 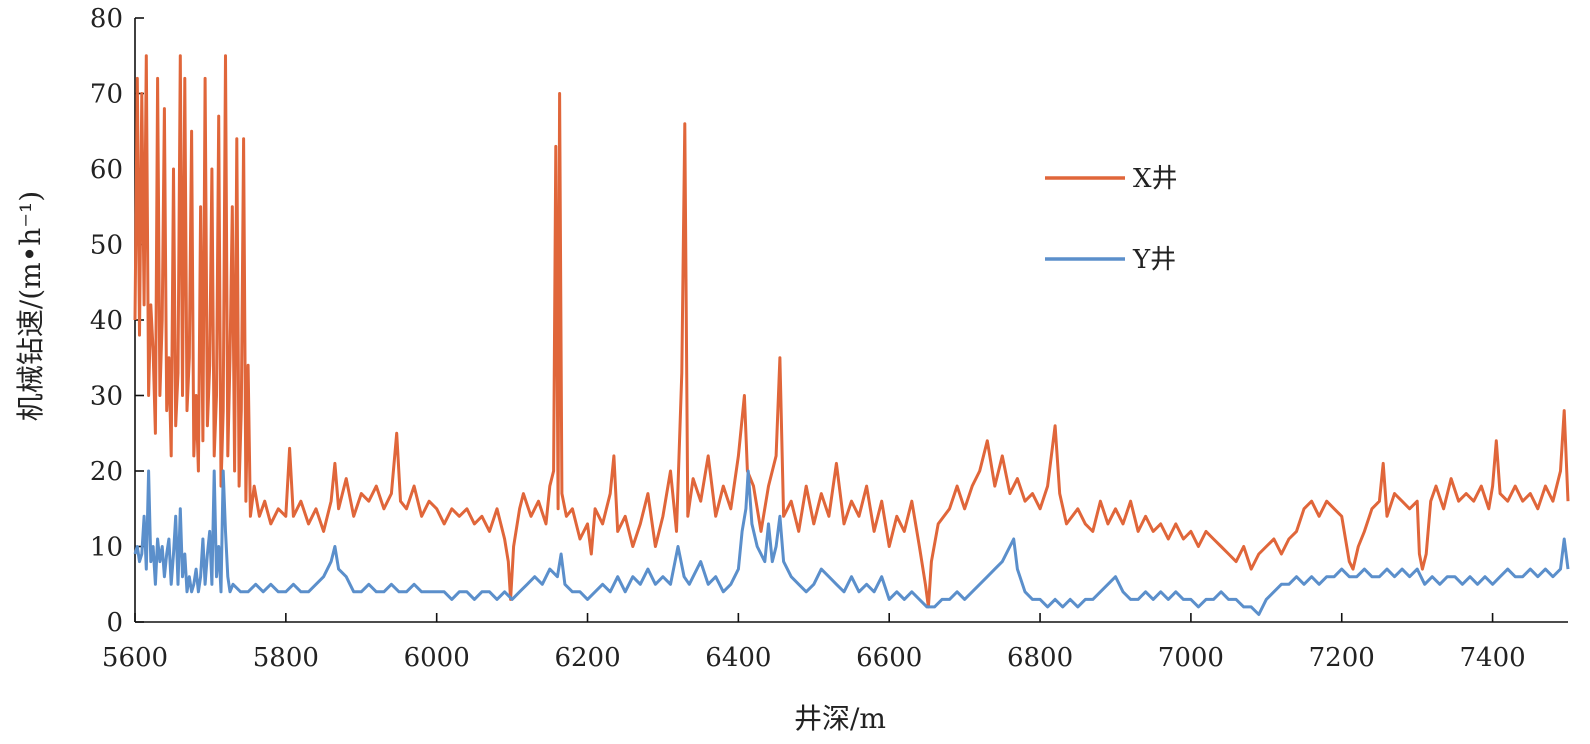 What do you see at coordinates (106, 246) in the screenshot?
I see `y-tick-label: 50` at bounding box center [106, 246].